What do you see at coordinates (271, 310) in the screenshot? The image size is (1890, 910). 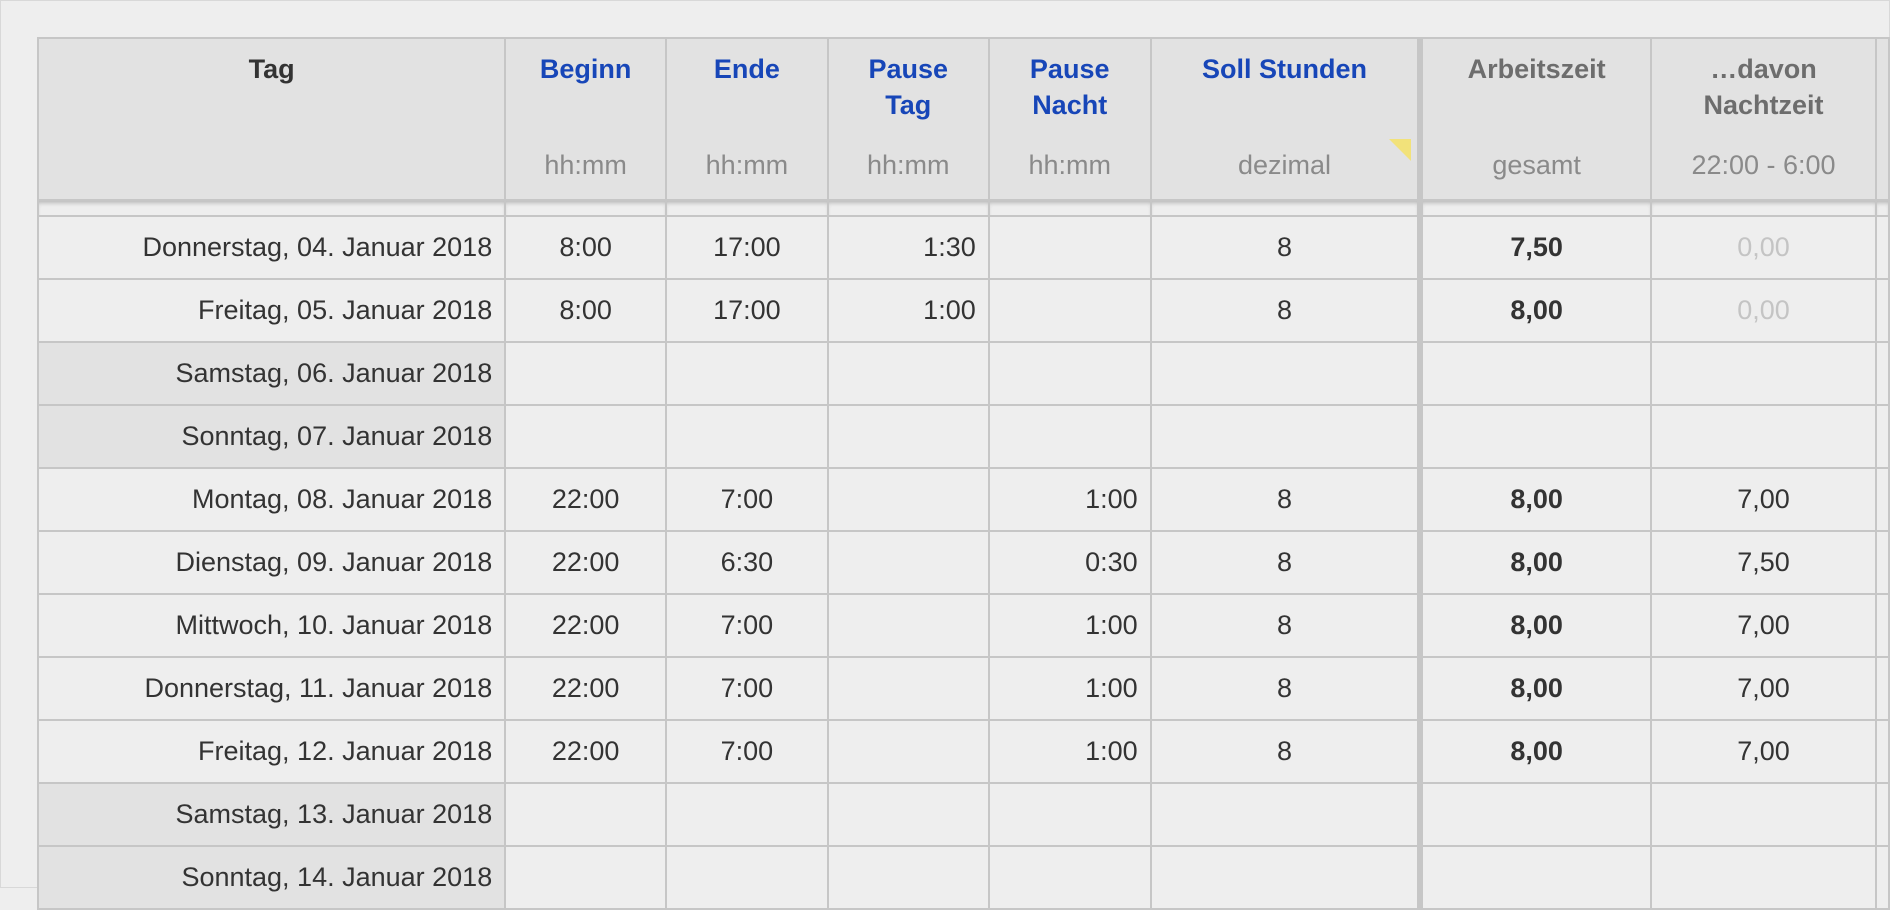 I see `tag-cell: Freitag, 05. Januar 2018` at bounding box center [271, 310].